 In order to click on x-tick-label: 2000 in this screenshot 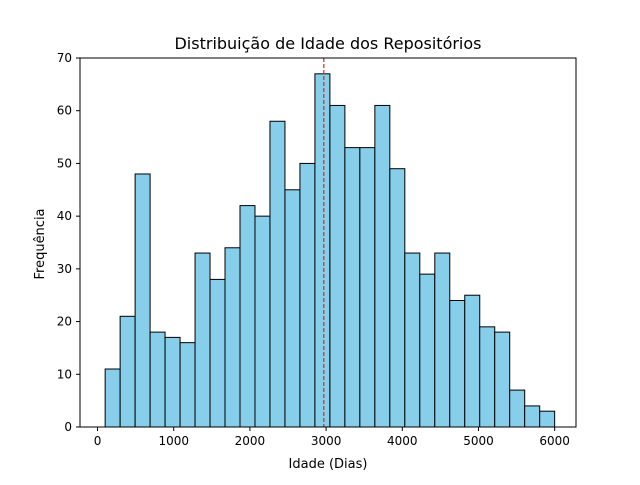, I will do `click(250, 441)`.